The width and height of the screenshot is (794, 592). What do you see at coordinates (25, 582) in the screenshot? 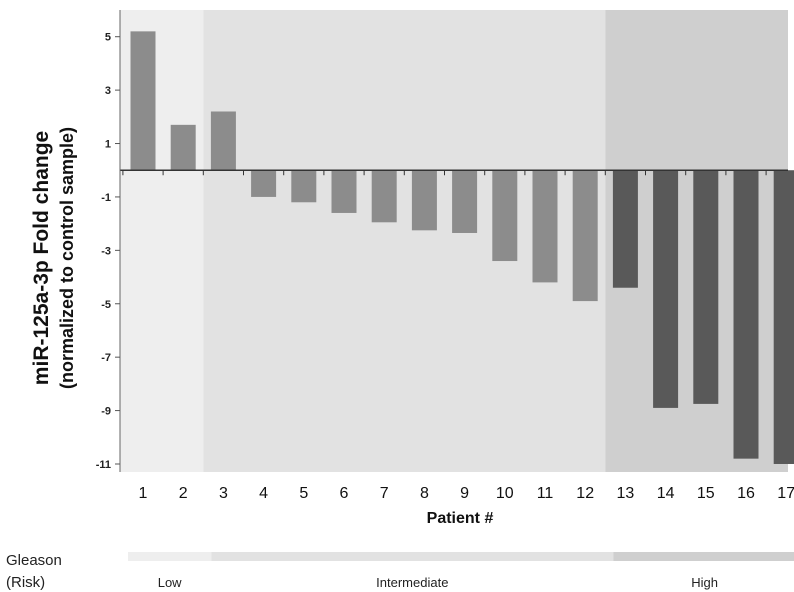
I see `risk-label: (Risk)` at bounding box center [25, 582].